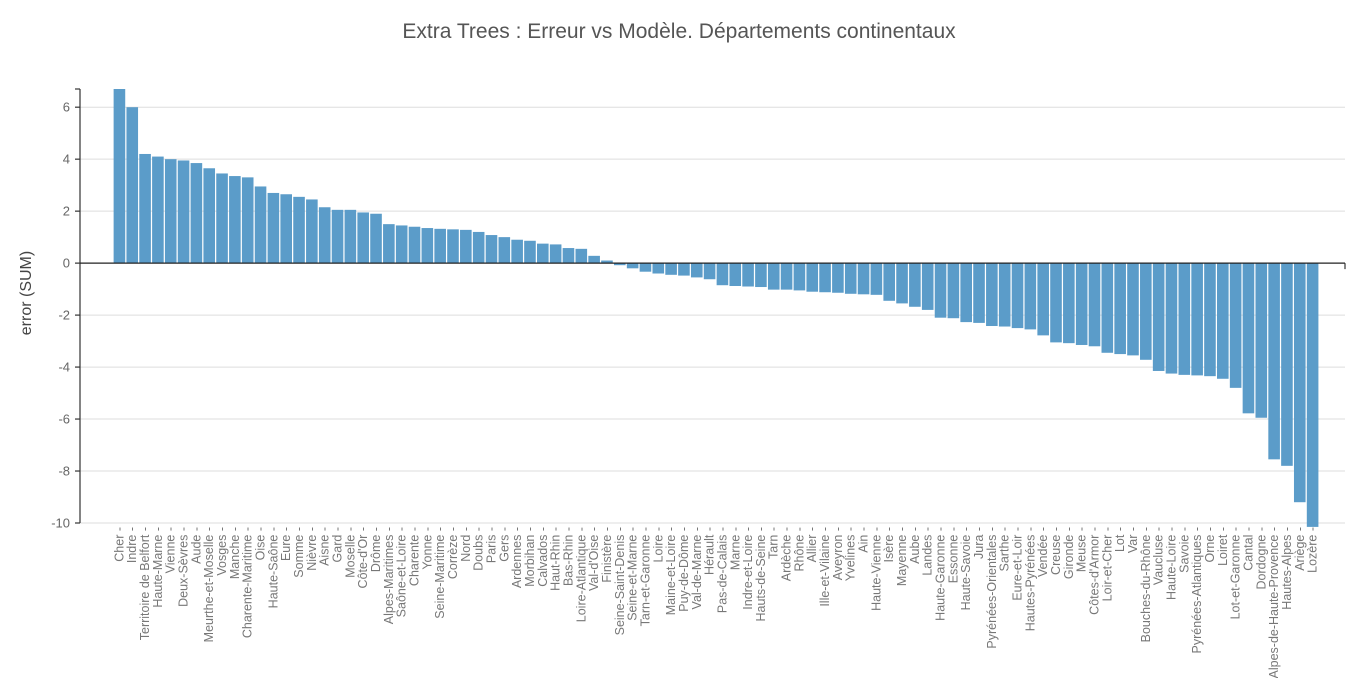 This screenshot has height=678, width=1358. I want to click on x-tick-label: Essonne -, so click(953, 555).